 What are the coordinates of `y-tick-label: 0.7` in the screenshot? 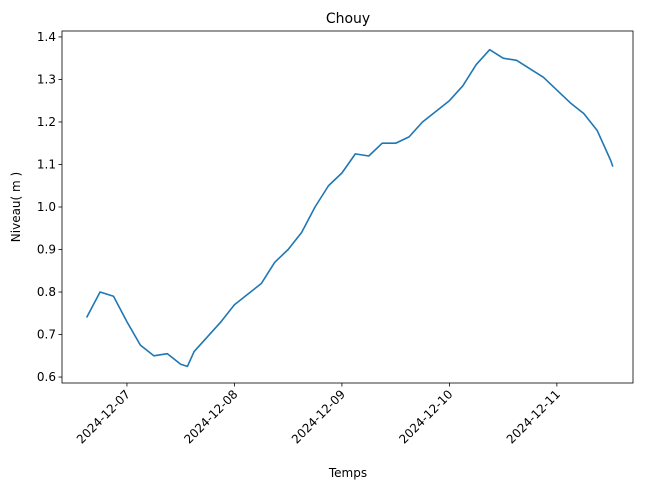 It's located at (46, 335).